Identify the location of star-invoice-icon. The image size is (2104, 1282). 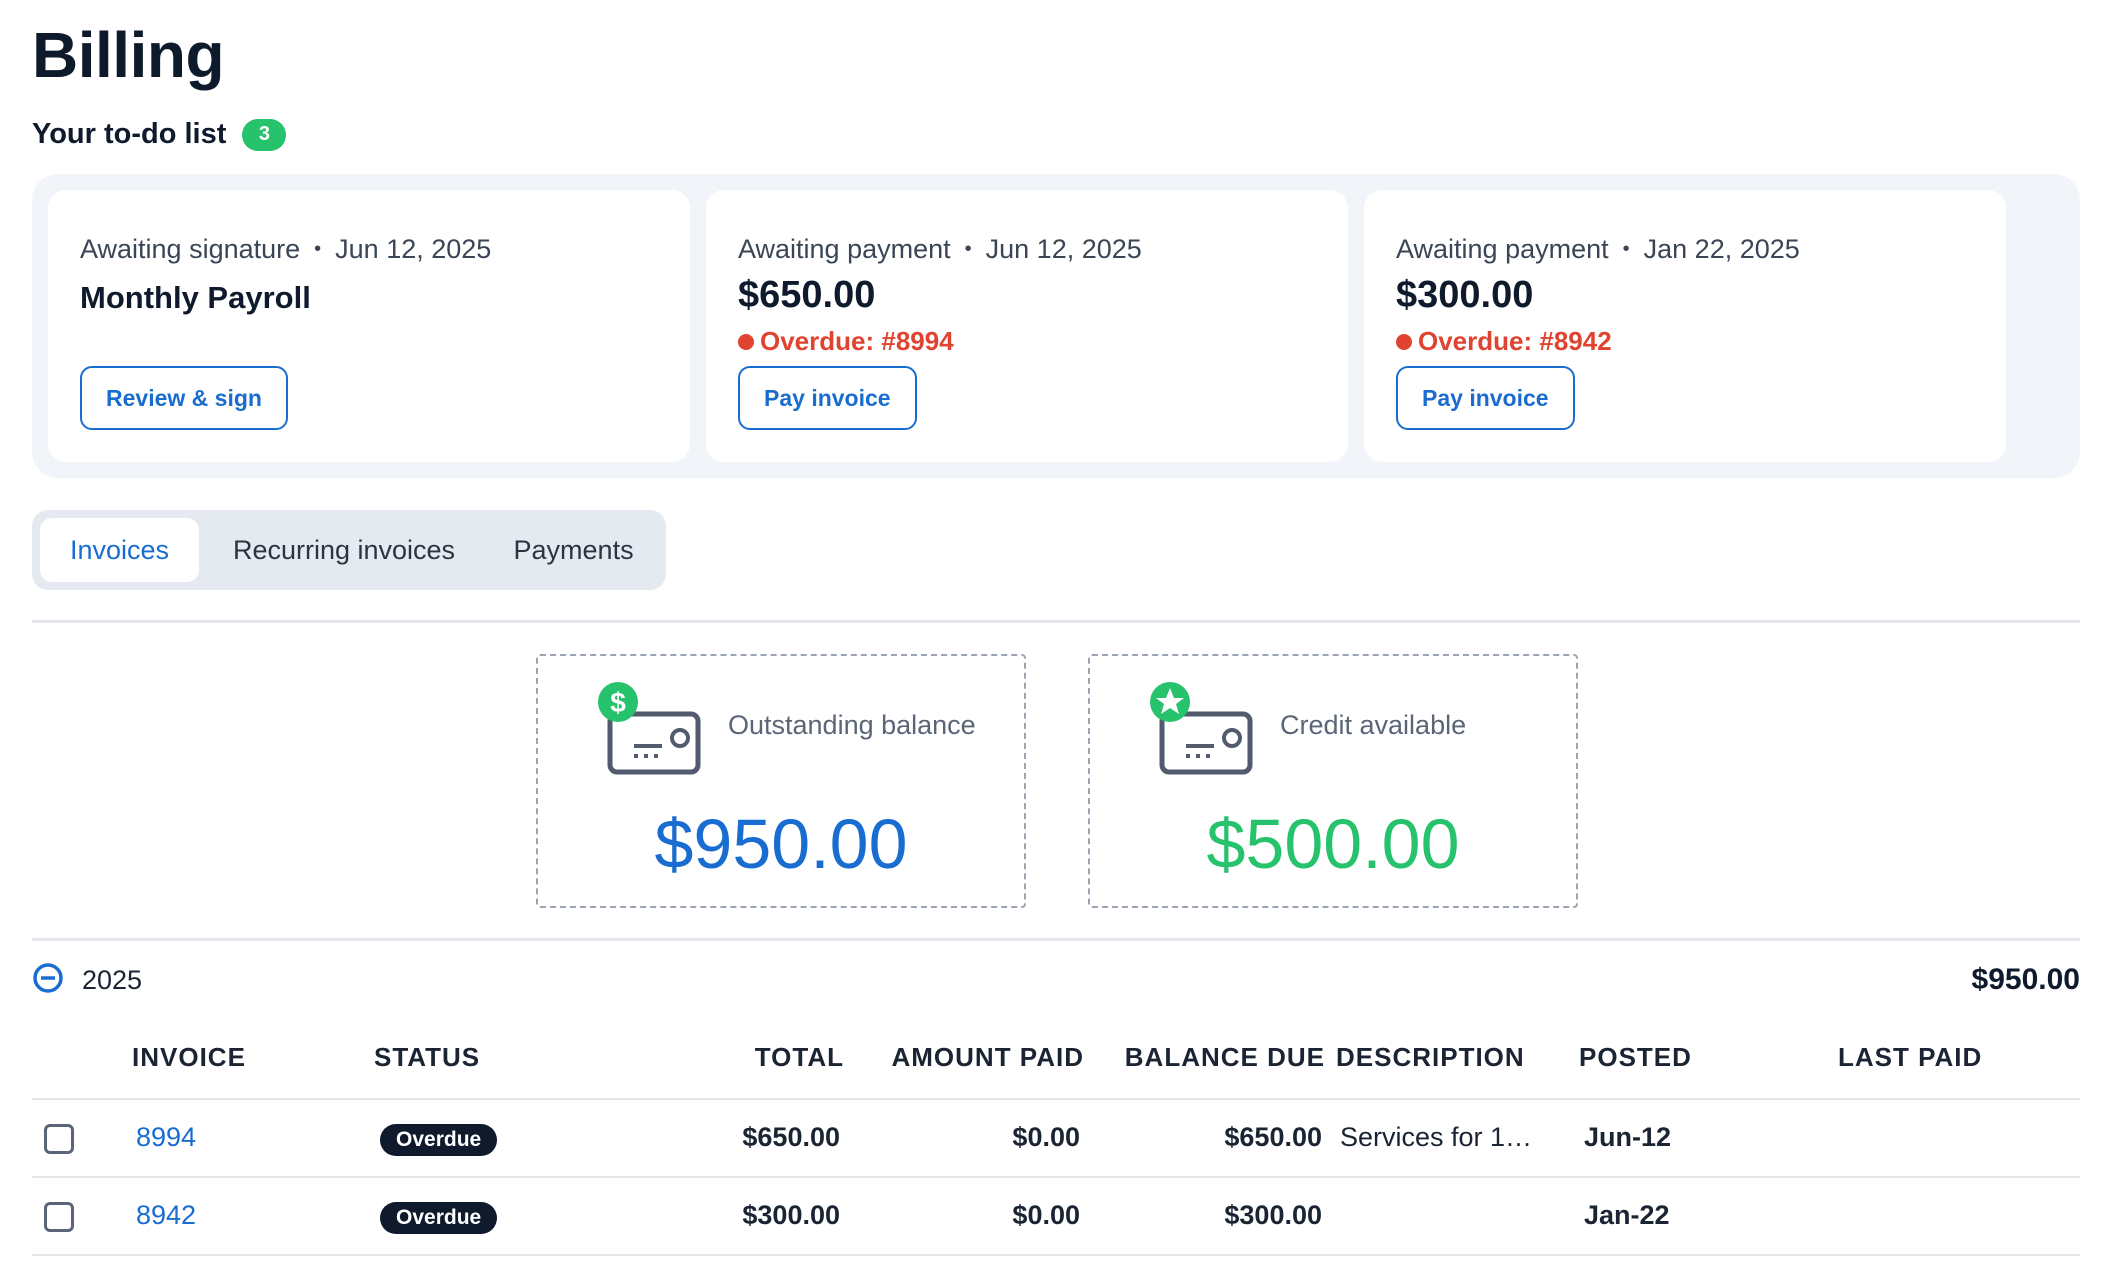
(1206, 726).